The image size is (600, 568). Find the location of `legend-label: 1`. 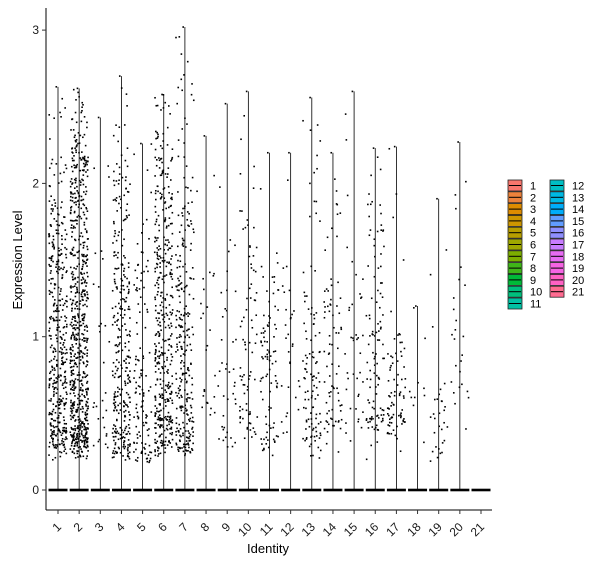

legend-label: 1 is located at coordinates (533, 187).